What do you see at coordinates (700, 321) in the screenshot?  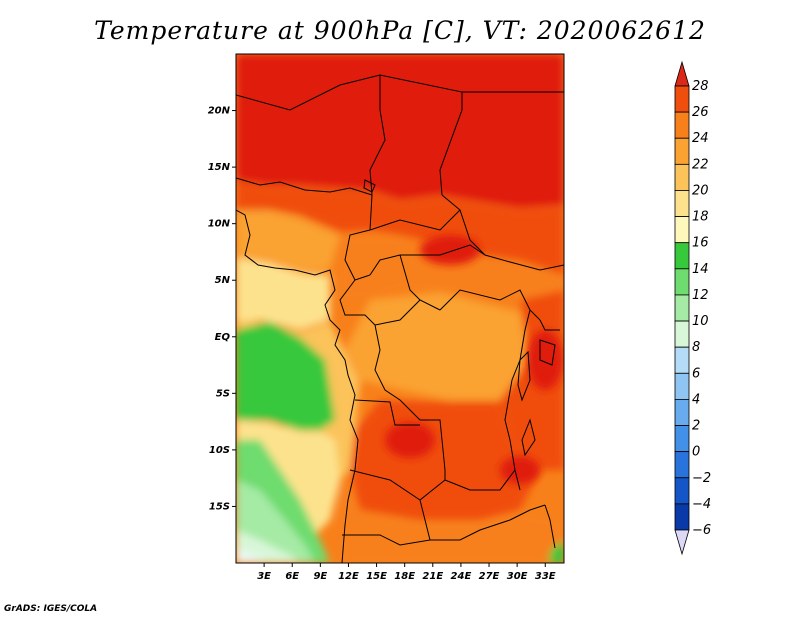 I see `colorbar-label: 10` at bounding box center [700, 321].